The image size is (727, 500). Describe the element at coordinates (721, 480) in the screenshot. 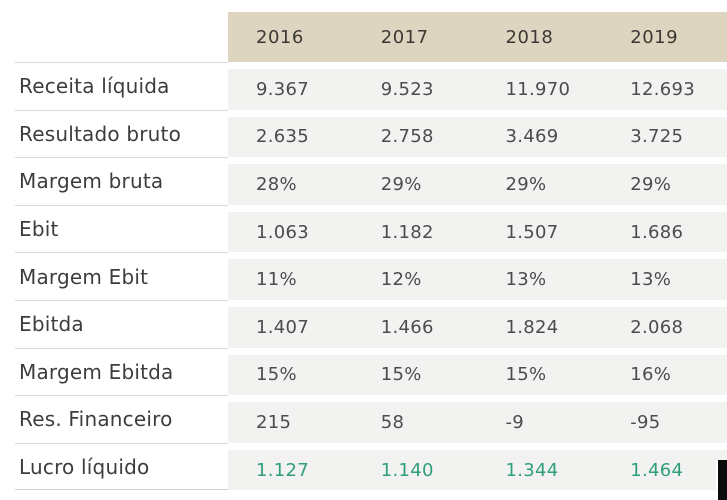

I see `cursor-artifact` at that location.